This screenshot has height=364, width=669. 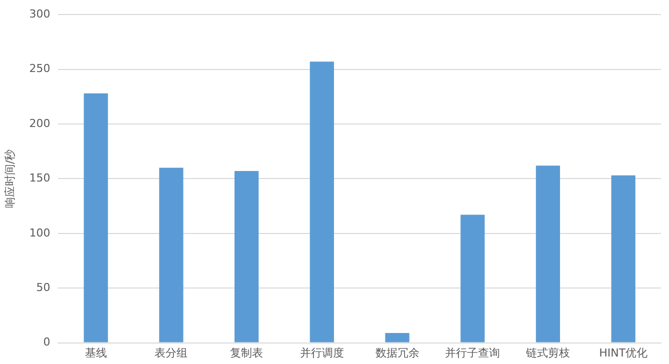 I want to click on y-tick-label: 100, so click(x=39, y=233).